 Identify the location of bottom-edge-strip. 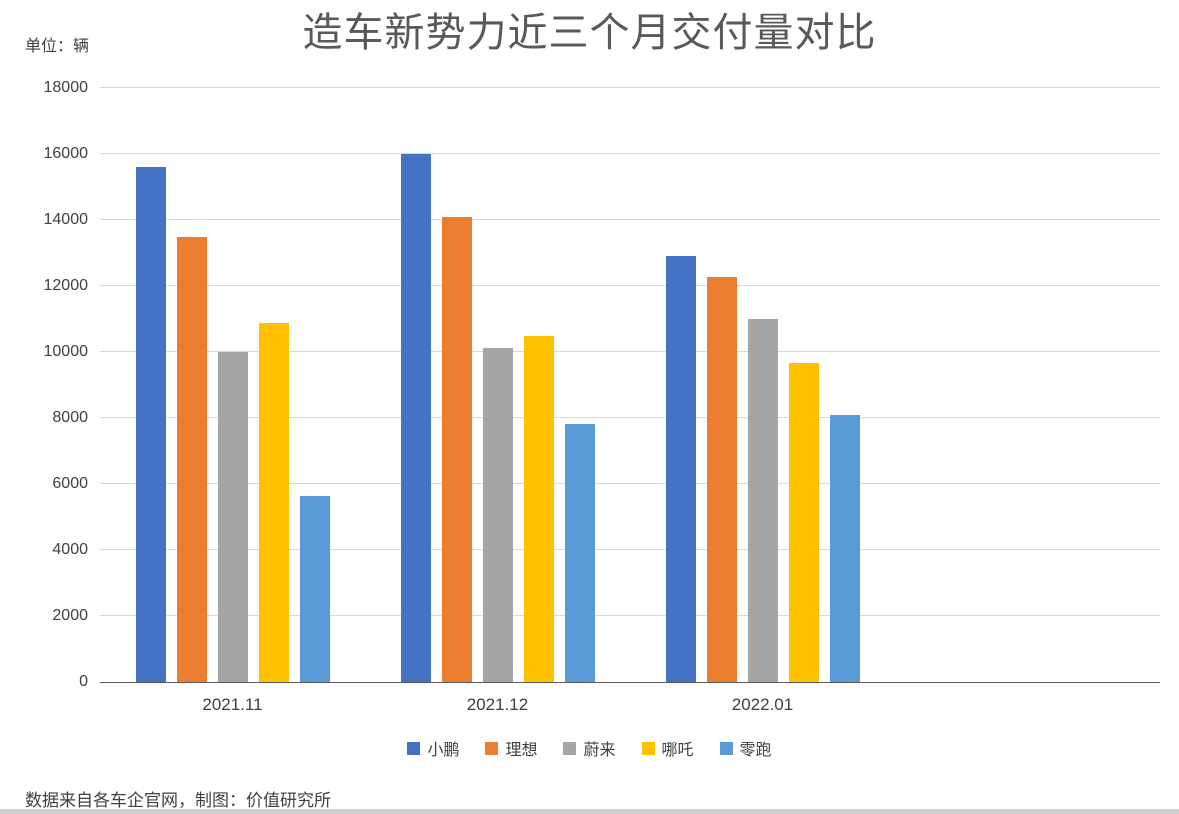
(589, 811).